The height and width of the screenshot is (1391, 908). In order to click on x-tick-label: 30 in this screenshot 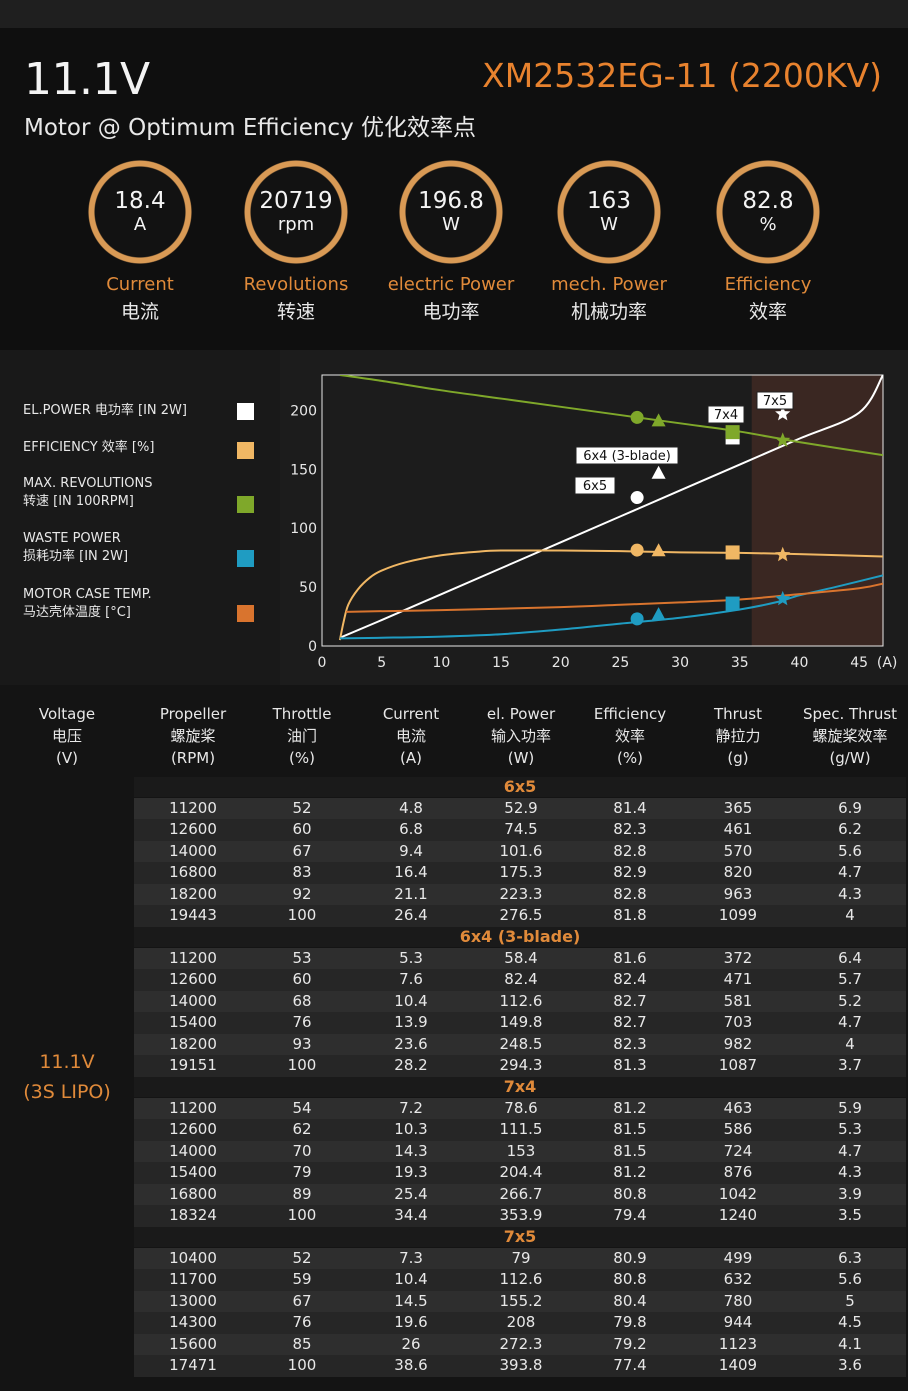, I will do `click(680, 663)`.